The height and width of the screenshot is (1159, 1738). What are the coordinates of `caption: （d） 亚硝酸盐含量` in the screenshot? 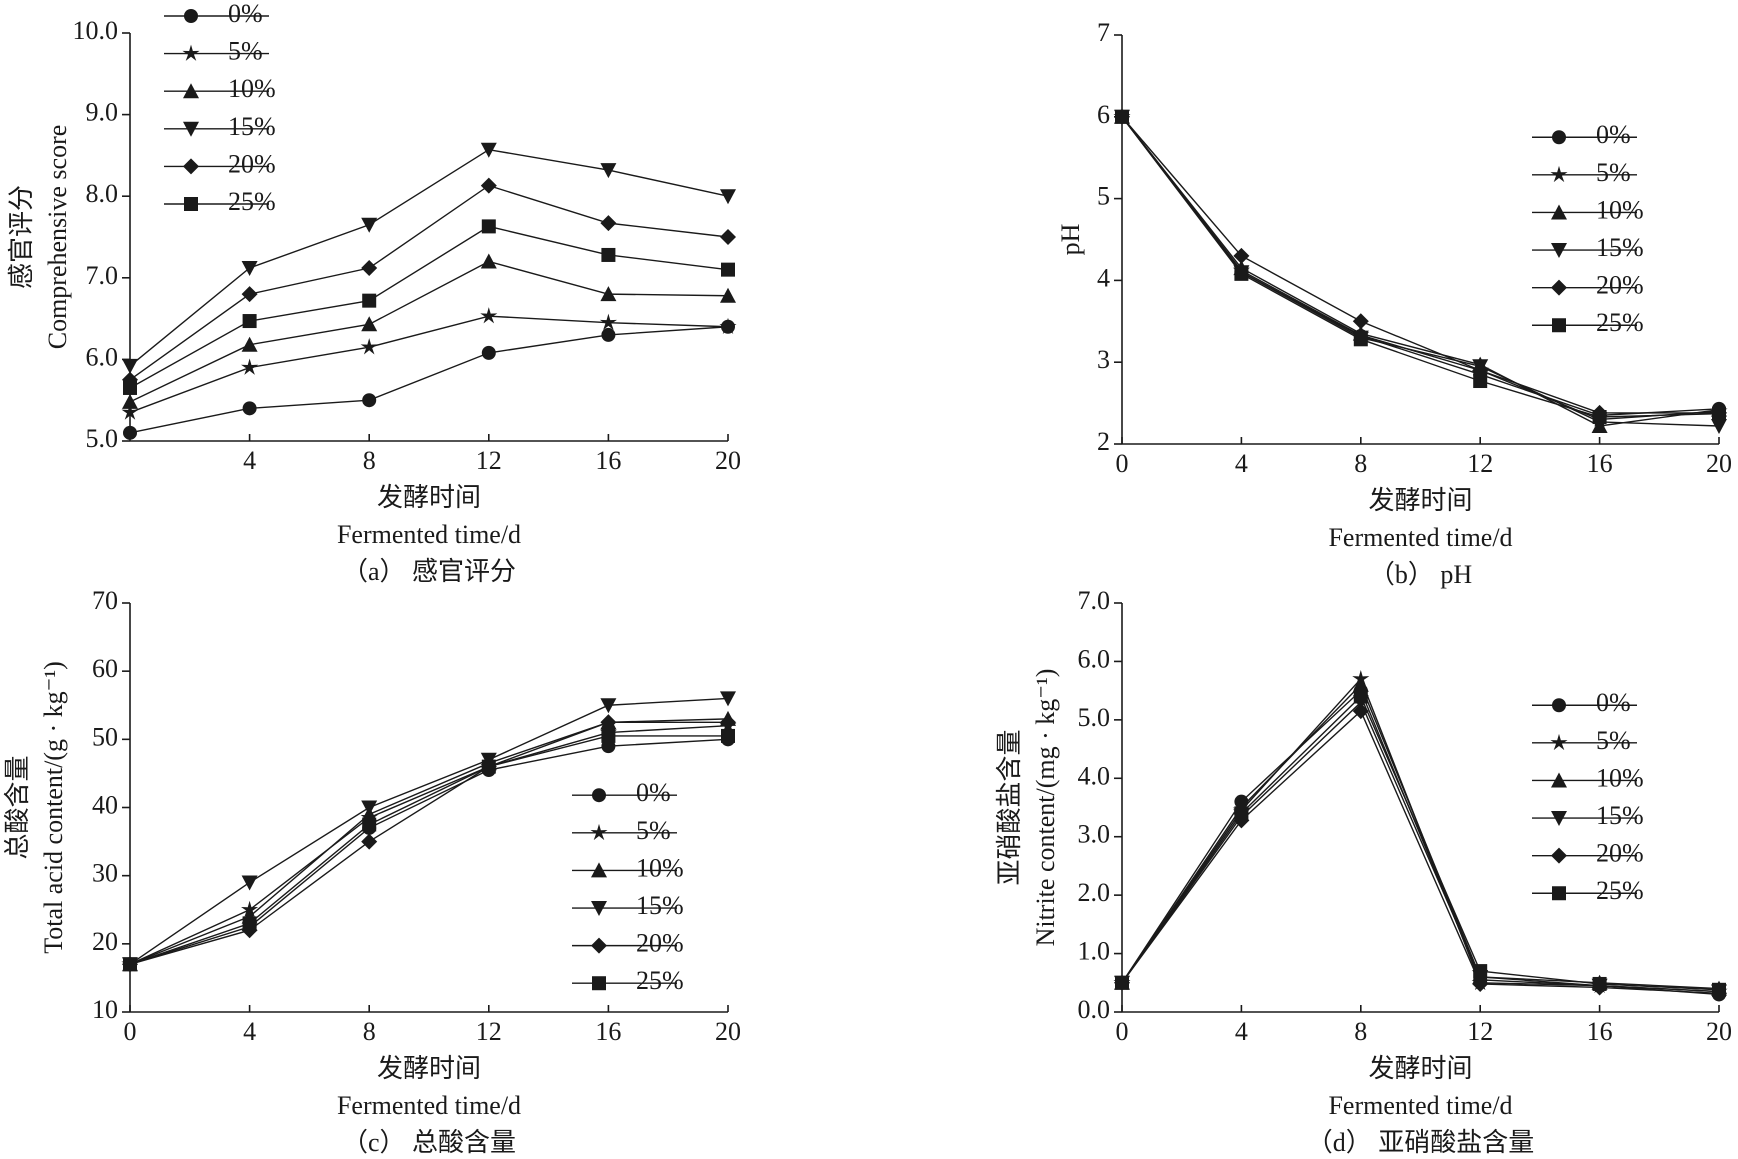 It's located at (1421, 1142).